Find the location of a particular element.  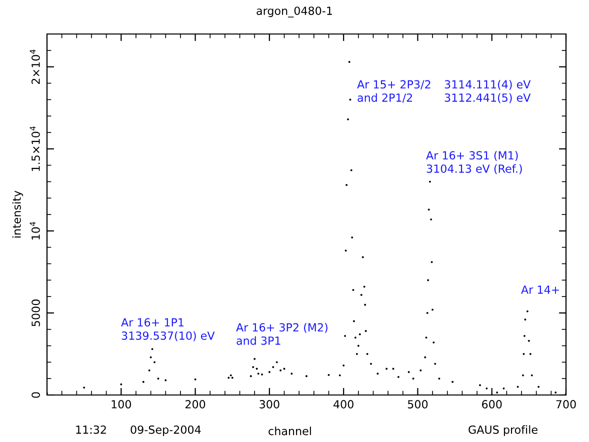

x-tick-label: 400 is located at coordinates (344, 404).